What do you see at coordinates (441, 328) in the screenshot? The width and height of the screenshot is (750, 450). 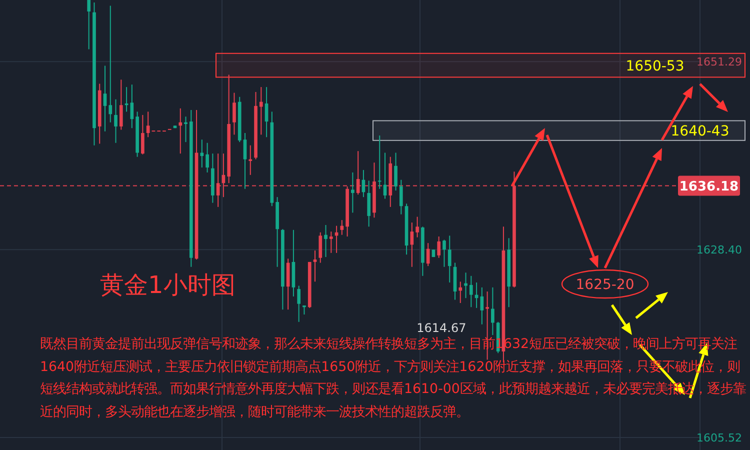 I see `annotation: 1614.67` at bounding box center [441, 328].